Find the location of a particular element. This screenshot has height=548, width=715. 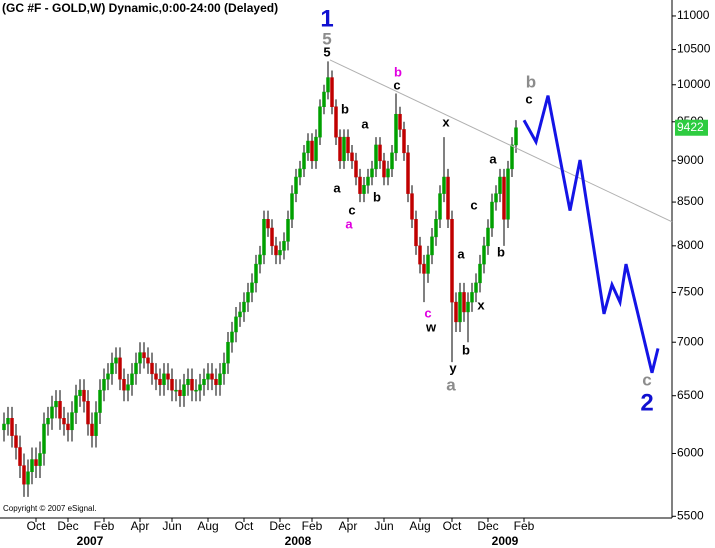

x-tick-label: Apr is located at coordinates (348, 526).